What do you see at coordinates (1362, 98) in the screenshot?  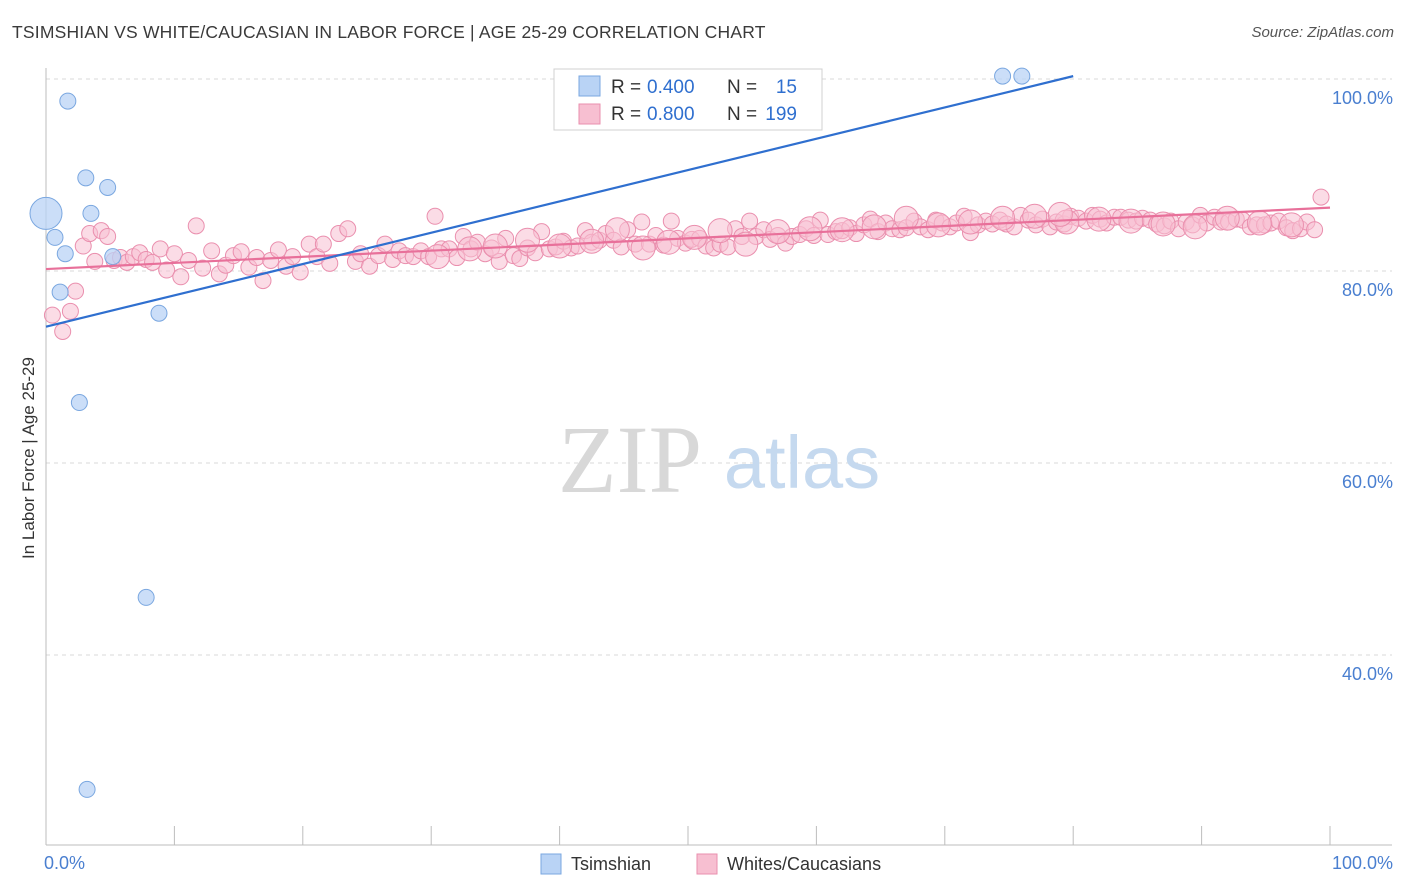 I see `y-tick-label: 100.0%` at bounding box center [1362, 98].